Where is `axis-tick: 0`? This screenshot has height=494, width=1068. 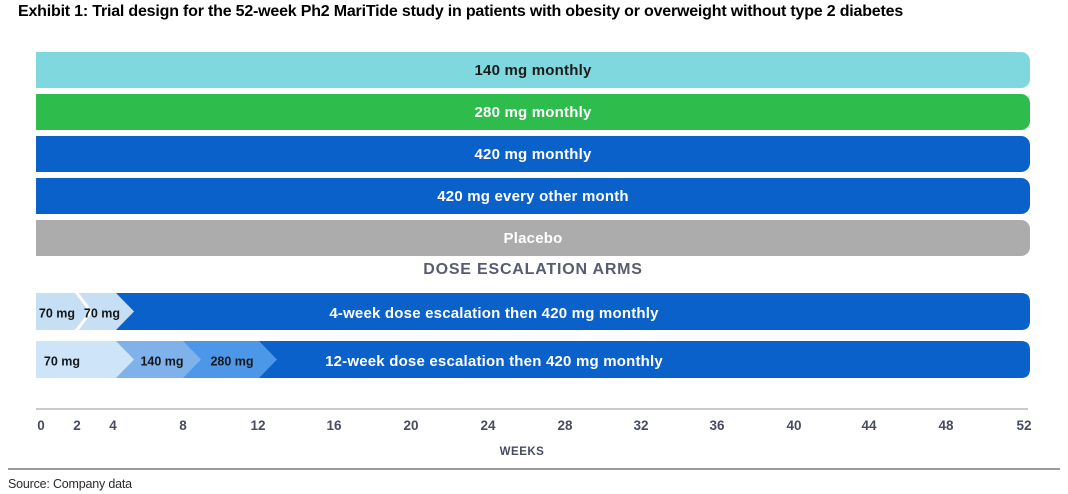
axis-tick: 0 is located at coordinates (41, 425).